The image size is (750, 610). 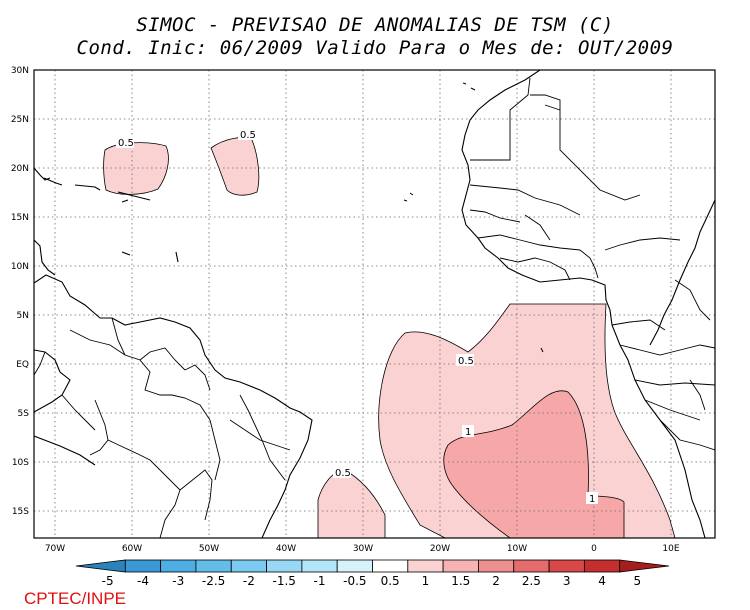 I want to click on colorbar: -5 -4 -3 -2.5 -2 -1.5 -1 -0.5 0.5 1 1.5 2 2.5 3 4 5, so click(x=372, y=573).